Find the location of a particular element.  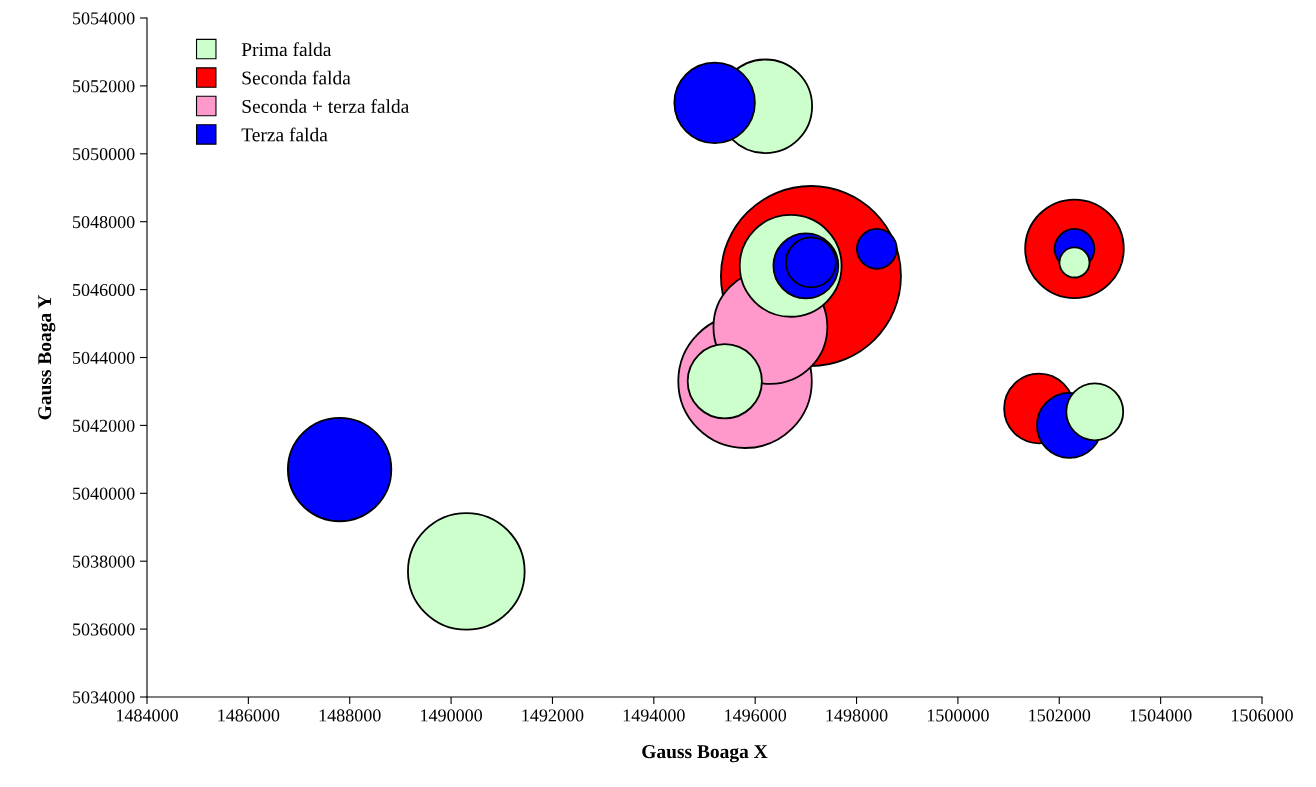

x-tick-label: 1492000 is located at coordinates (553, 715).